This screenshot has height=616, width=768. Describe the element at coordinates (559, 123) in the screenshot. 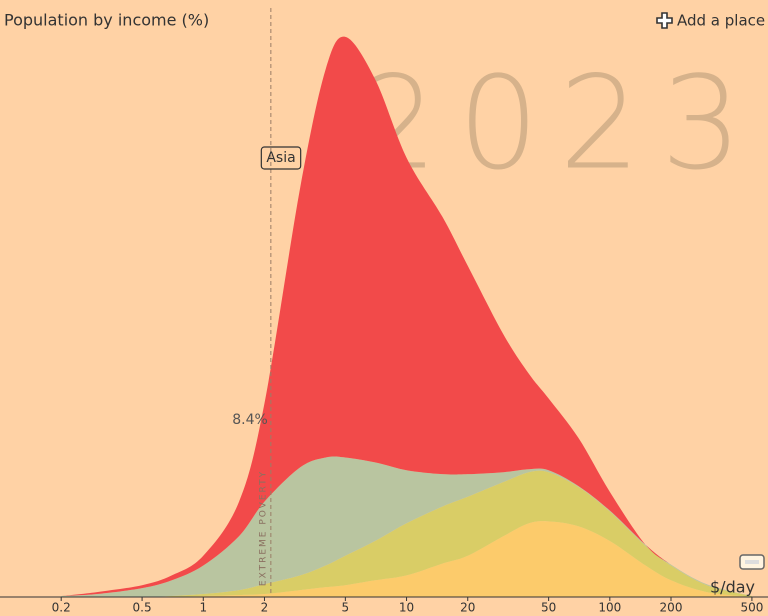

I see `year: 2023` at that location.